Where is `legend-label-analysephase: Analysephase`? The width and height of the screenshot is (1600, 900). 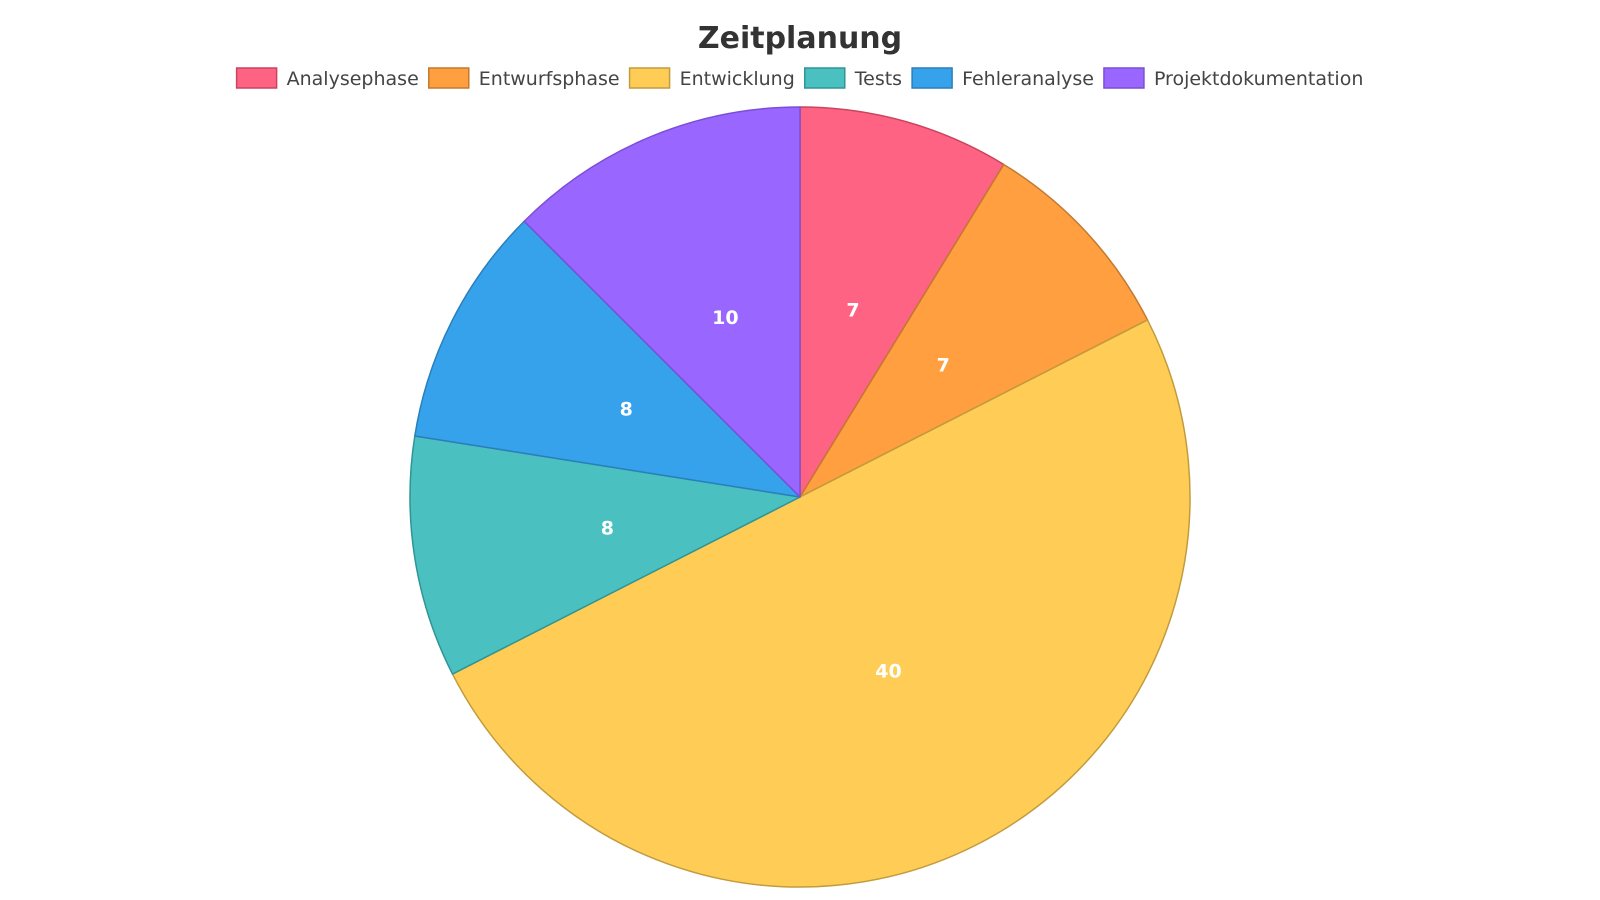 legend-label-analysephase: Analysephase is located at coordinates (353, 79).